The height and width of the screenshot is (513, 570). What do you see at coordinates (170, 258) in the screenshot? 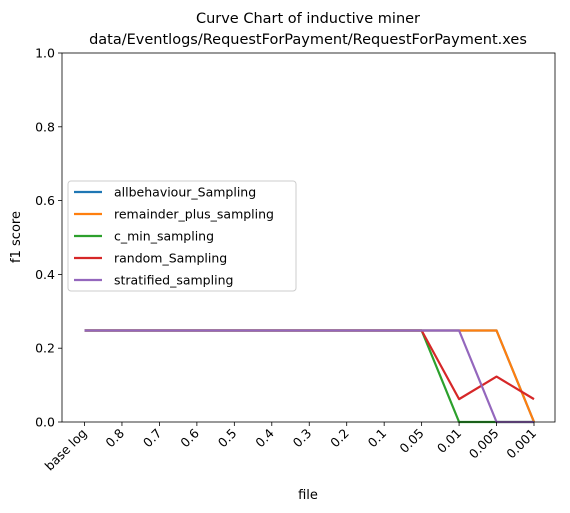
I see `legend-label: random_Sampling` at bounding box center [170, 258].